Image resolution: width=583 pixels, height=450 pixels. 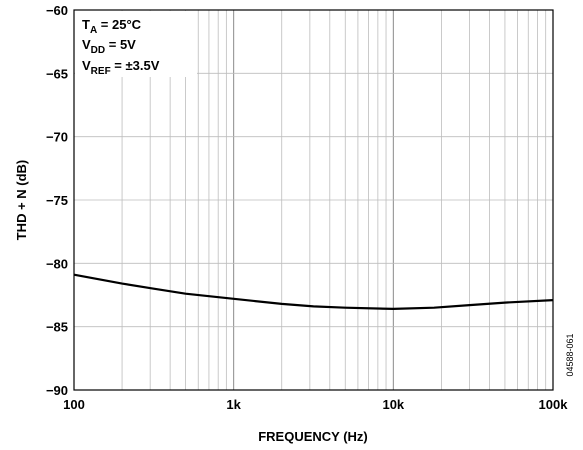 What do you see at coordinates (112, 26) in the screenshot?
I see `condition-ta: TA = 25°C` at bounding box center [112, 26].